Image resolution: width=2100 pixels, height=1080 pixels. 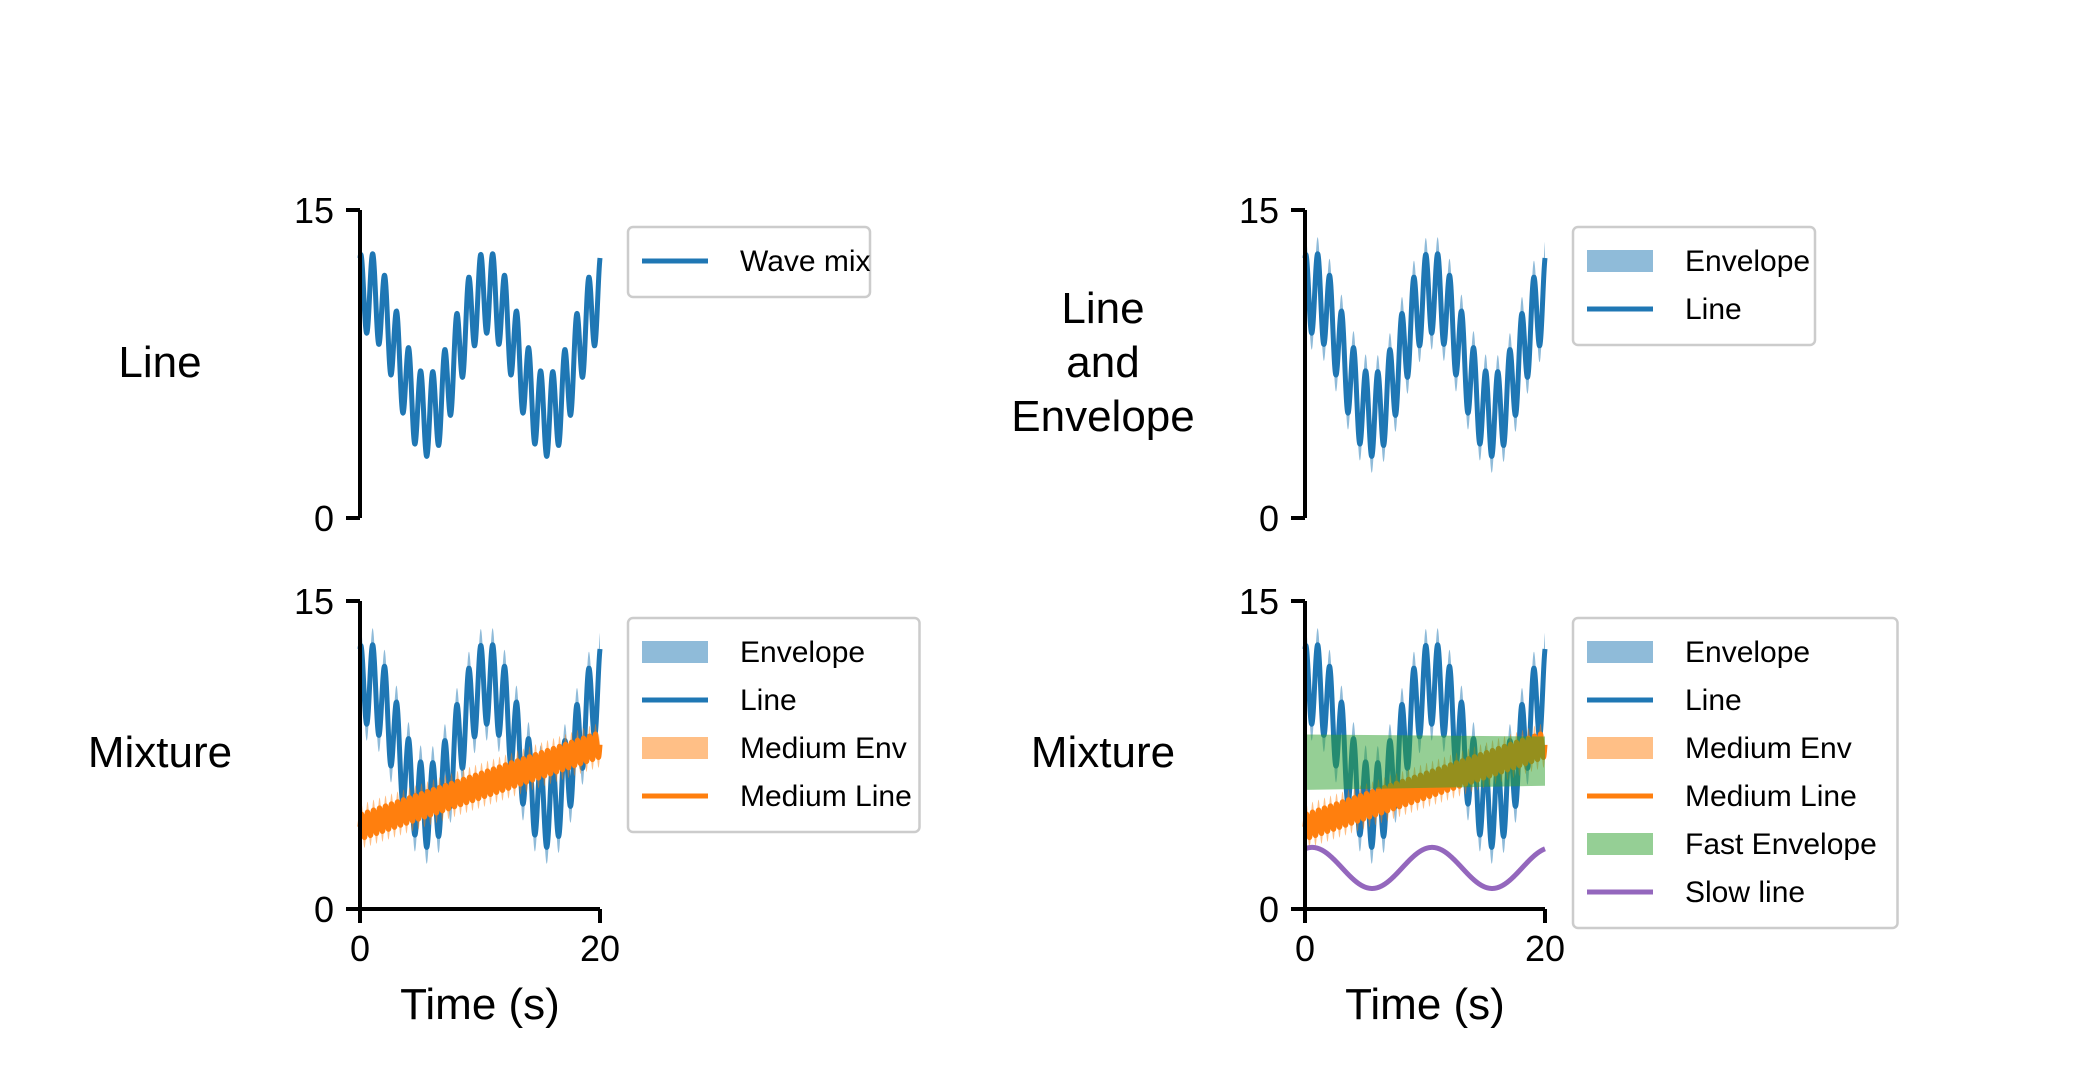 I want to click on panel-2: Line and Envelope 0 15 Envelope Line, so click(x=1414, y=364).